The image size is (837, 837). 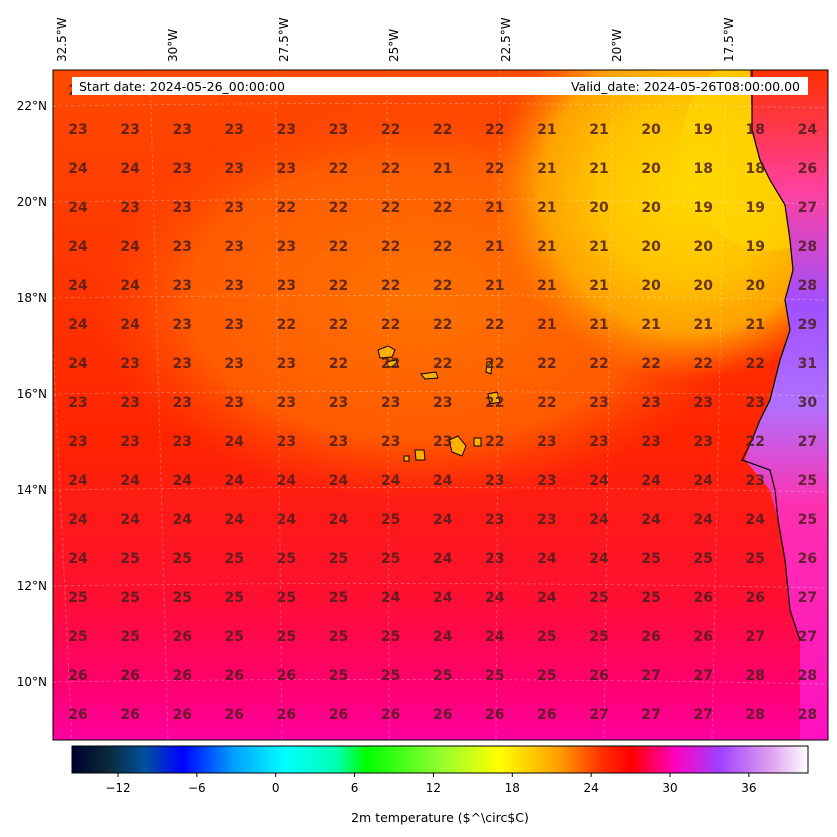 What do you see at coordinates (32, 202) in the screenshot?
I see `lat-label: 20°N` at bounding box center [32, 202].